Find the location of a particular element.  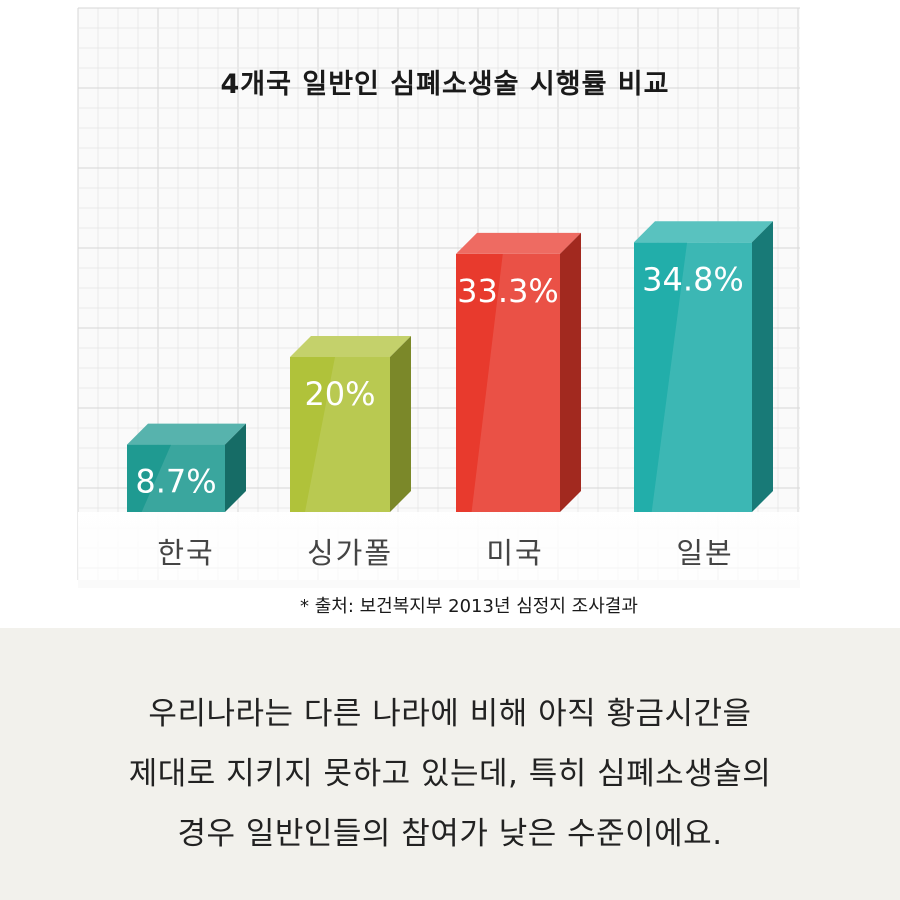

caption-line-2: 제대로 지키지 못하고 있는데, 특히 심폐소생술의 is located at coordinates (450, 774).